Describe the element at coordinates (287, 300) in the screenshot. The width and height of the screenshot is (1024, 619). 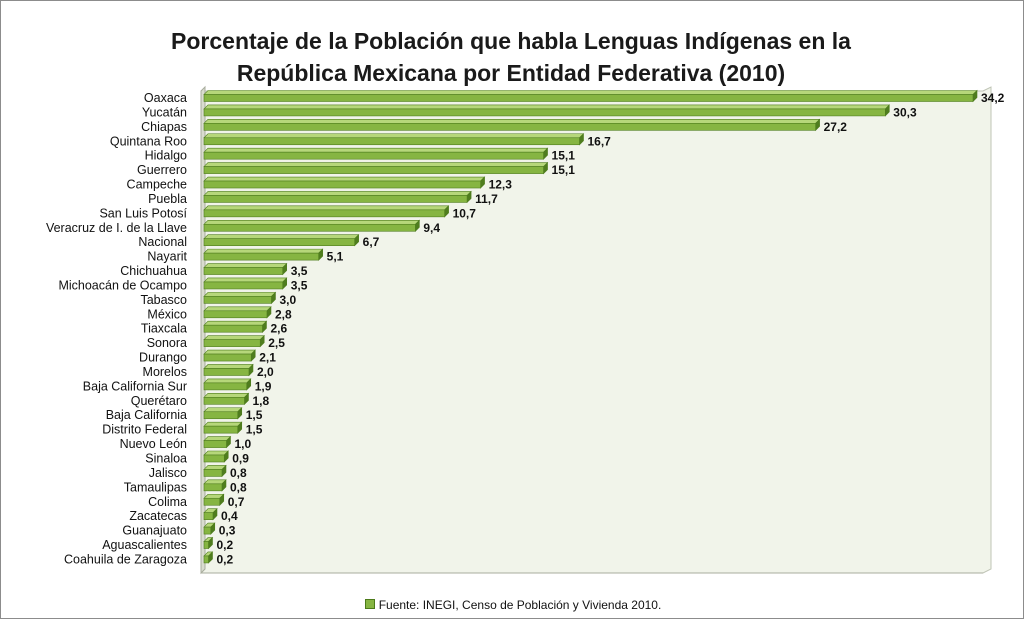
I see `value-label: 3,0` at that location.